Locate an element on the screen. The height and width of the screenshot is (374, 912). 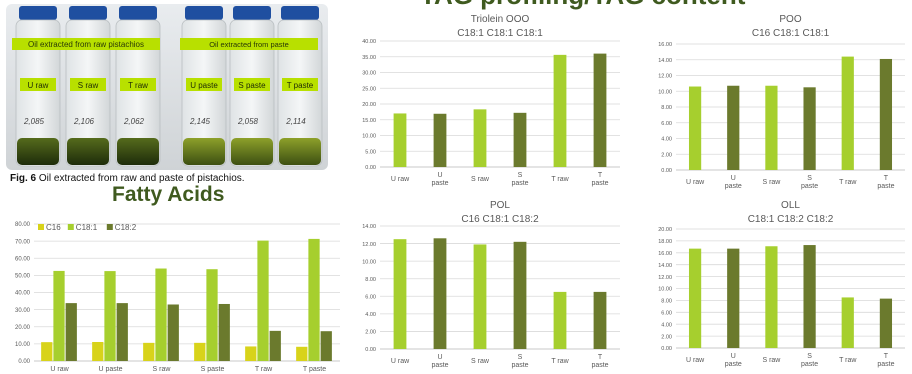
paste-label-text: Oil extracted from paste is located at coordinates (249, 44).